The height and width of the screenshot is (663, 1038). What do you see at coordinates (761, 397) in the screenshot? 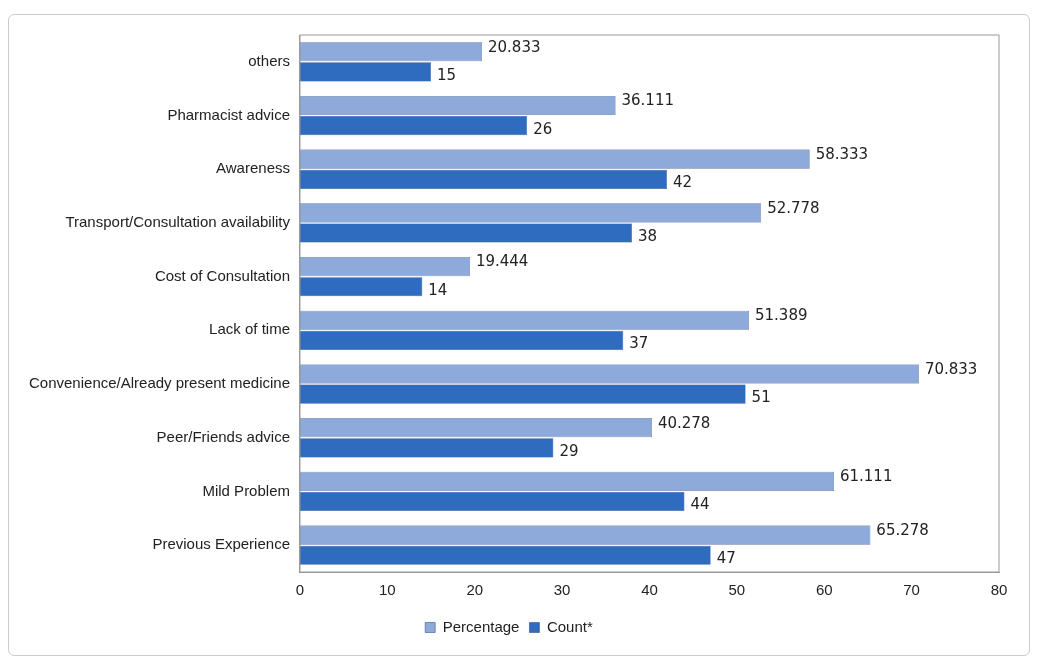
I see `data-label: 51` at bounding box center [761, 397].